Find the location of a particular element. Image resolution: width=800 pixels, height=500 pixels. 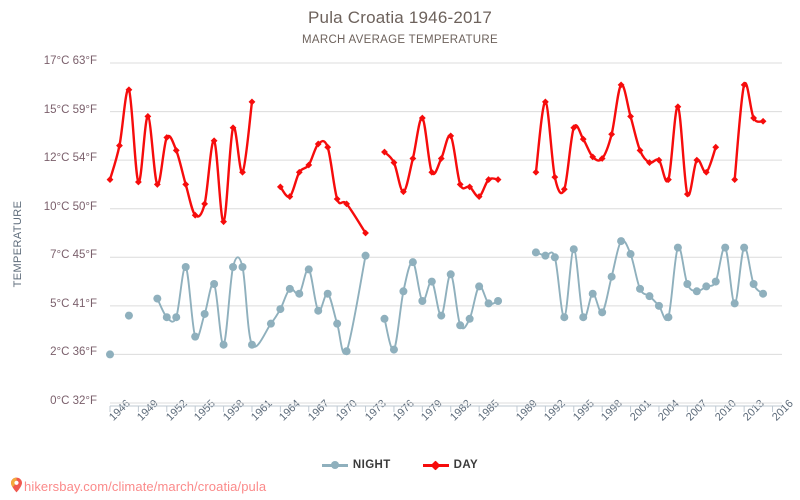

source-footer: hikersbay.com/climate/march/croatia/pula is located at coordinates (138, 486).